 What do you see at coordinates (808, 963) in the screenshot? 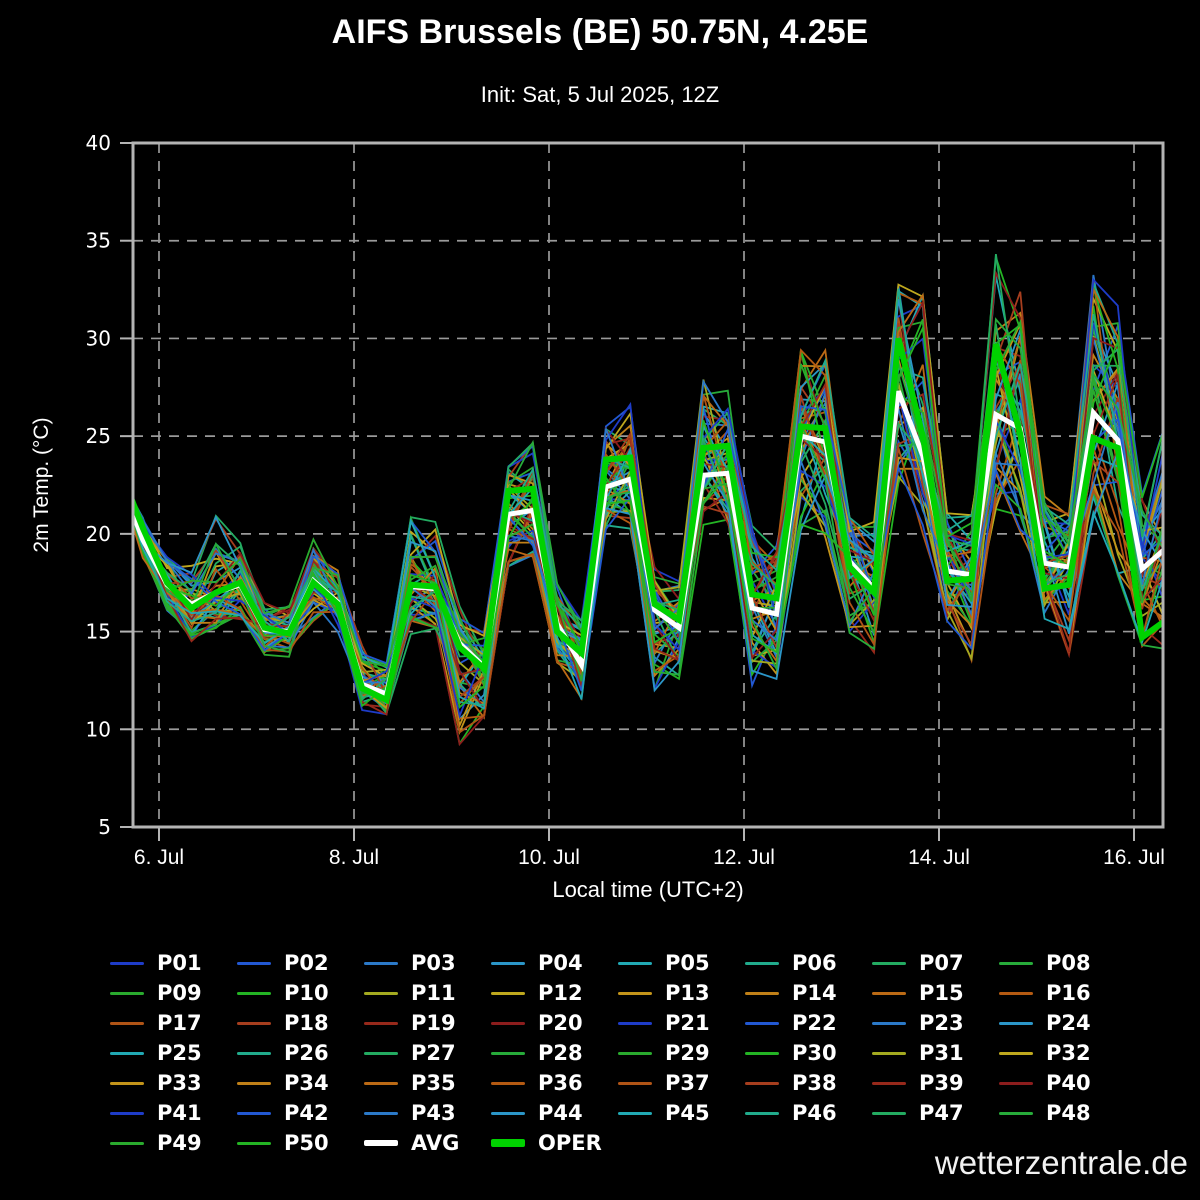
I see `legend-item-p06: P06` at bounding box center [808, 963].